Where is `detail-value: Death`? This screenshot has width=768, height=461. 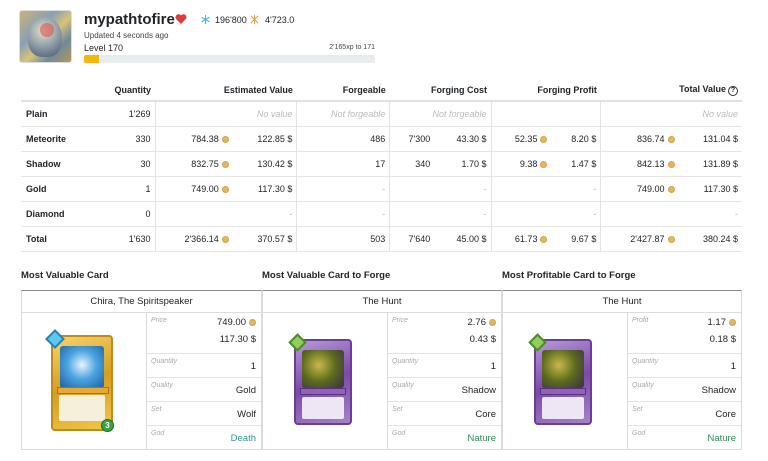 detail-value: Death is located at coordinates (243, 438).